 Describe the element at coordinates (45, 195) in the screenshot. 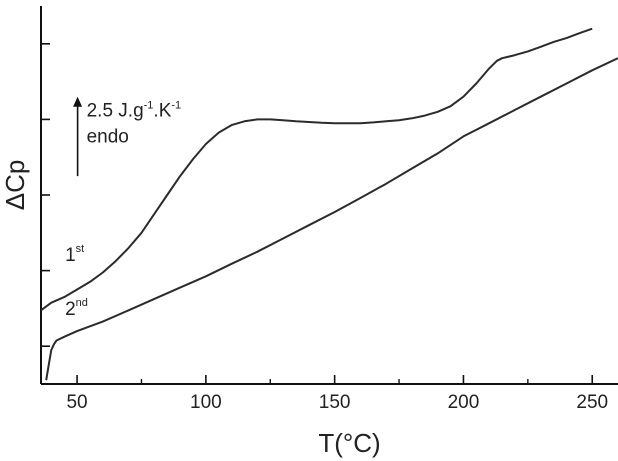

I see `y-ticks` at that location.